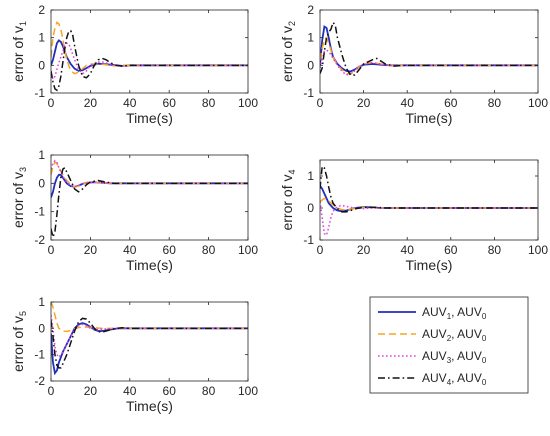  Describe the element at coordinates (288, 51) in the screenshot. I see `y-axis-label: error of v2` at that location.